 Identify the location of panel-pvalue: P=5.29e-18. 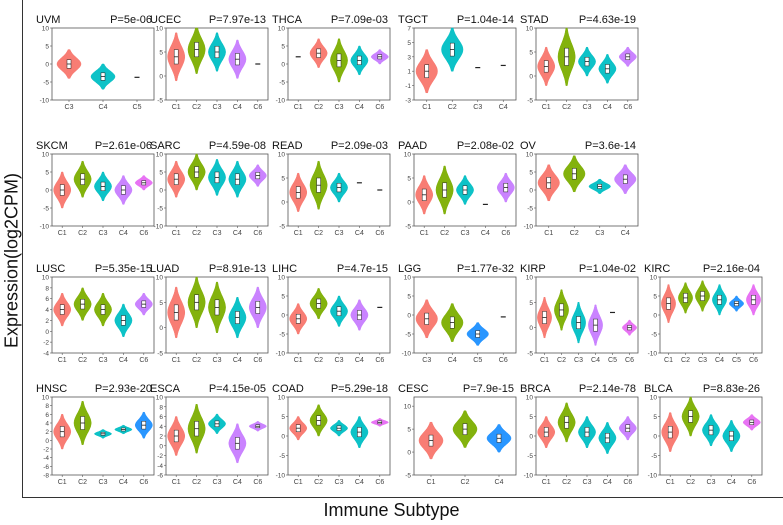
(359, 389).